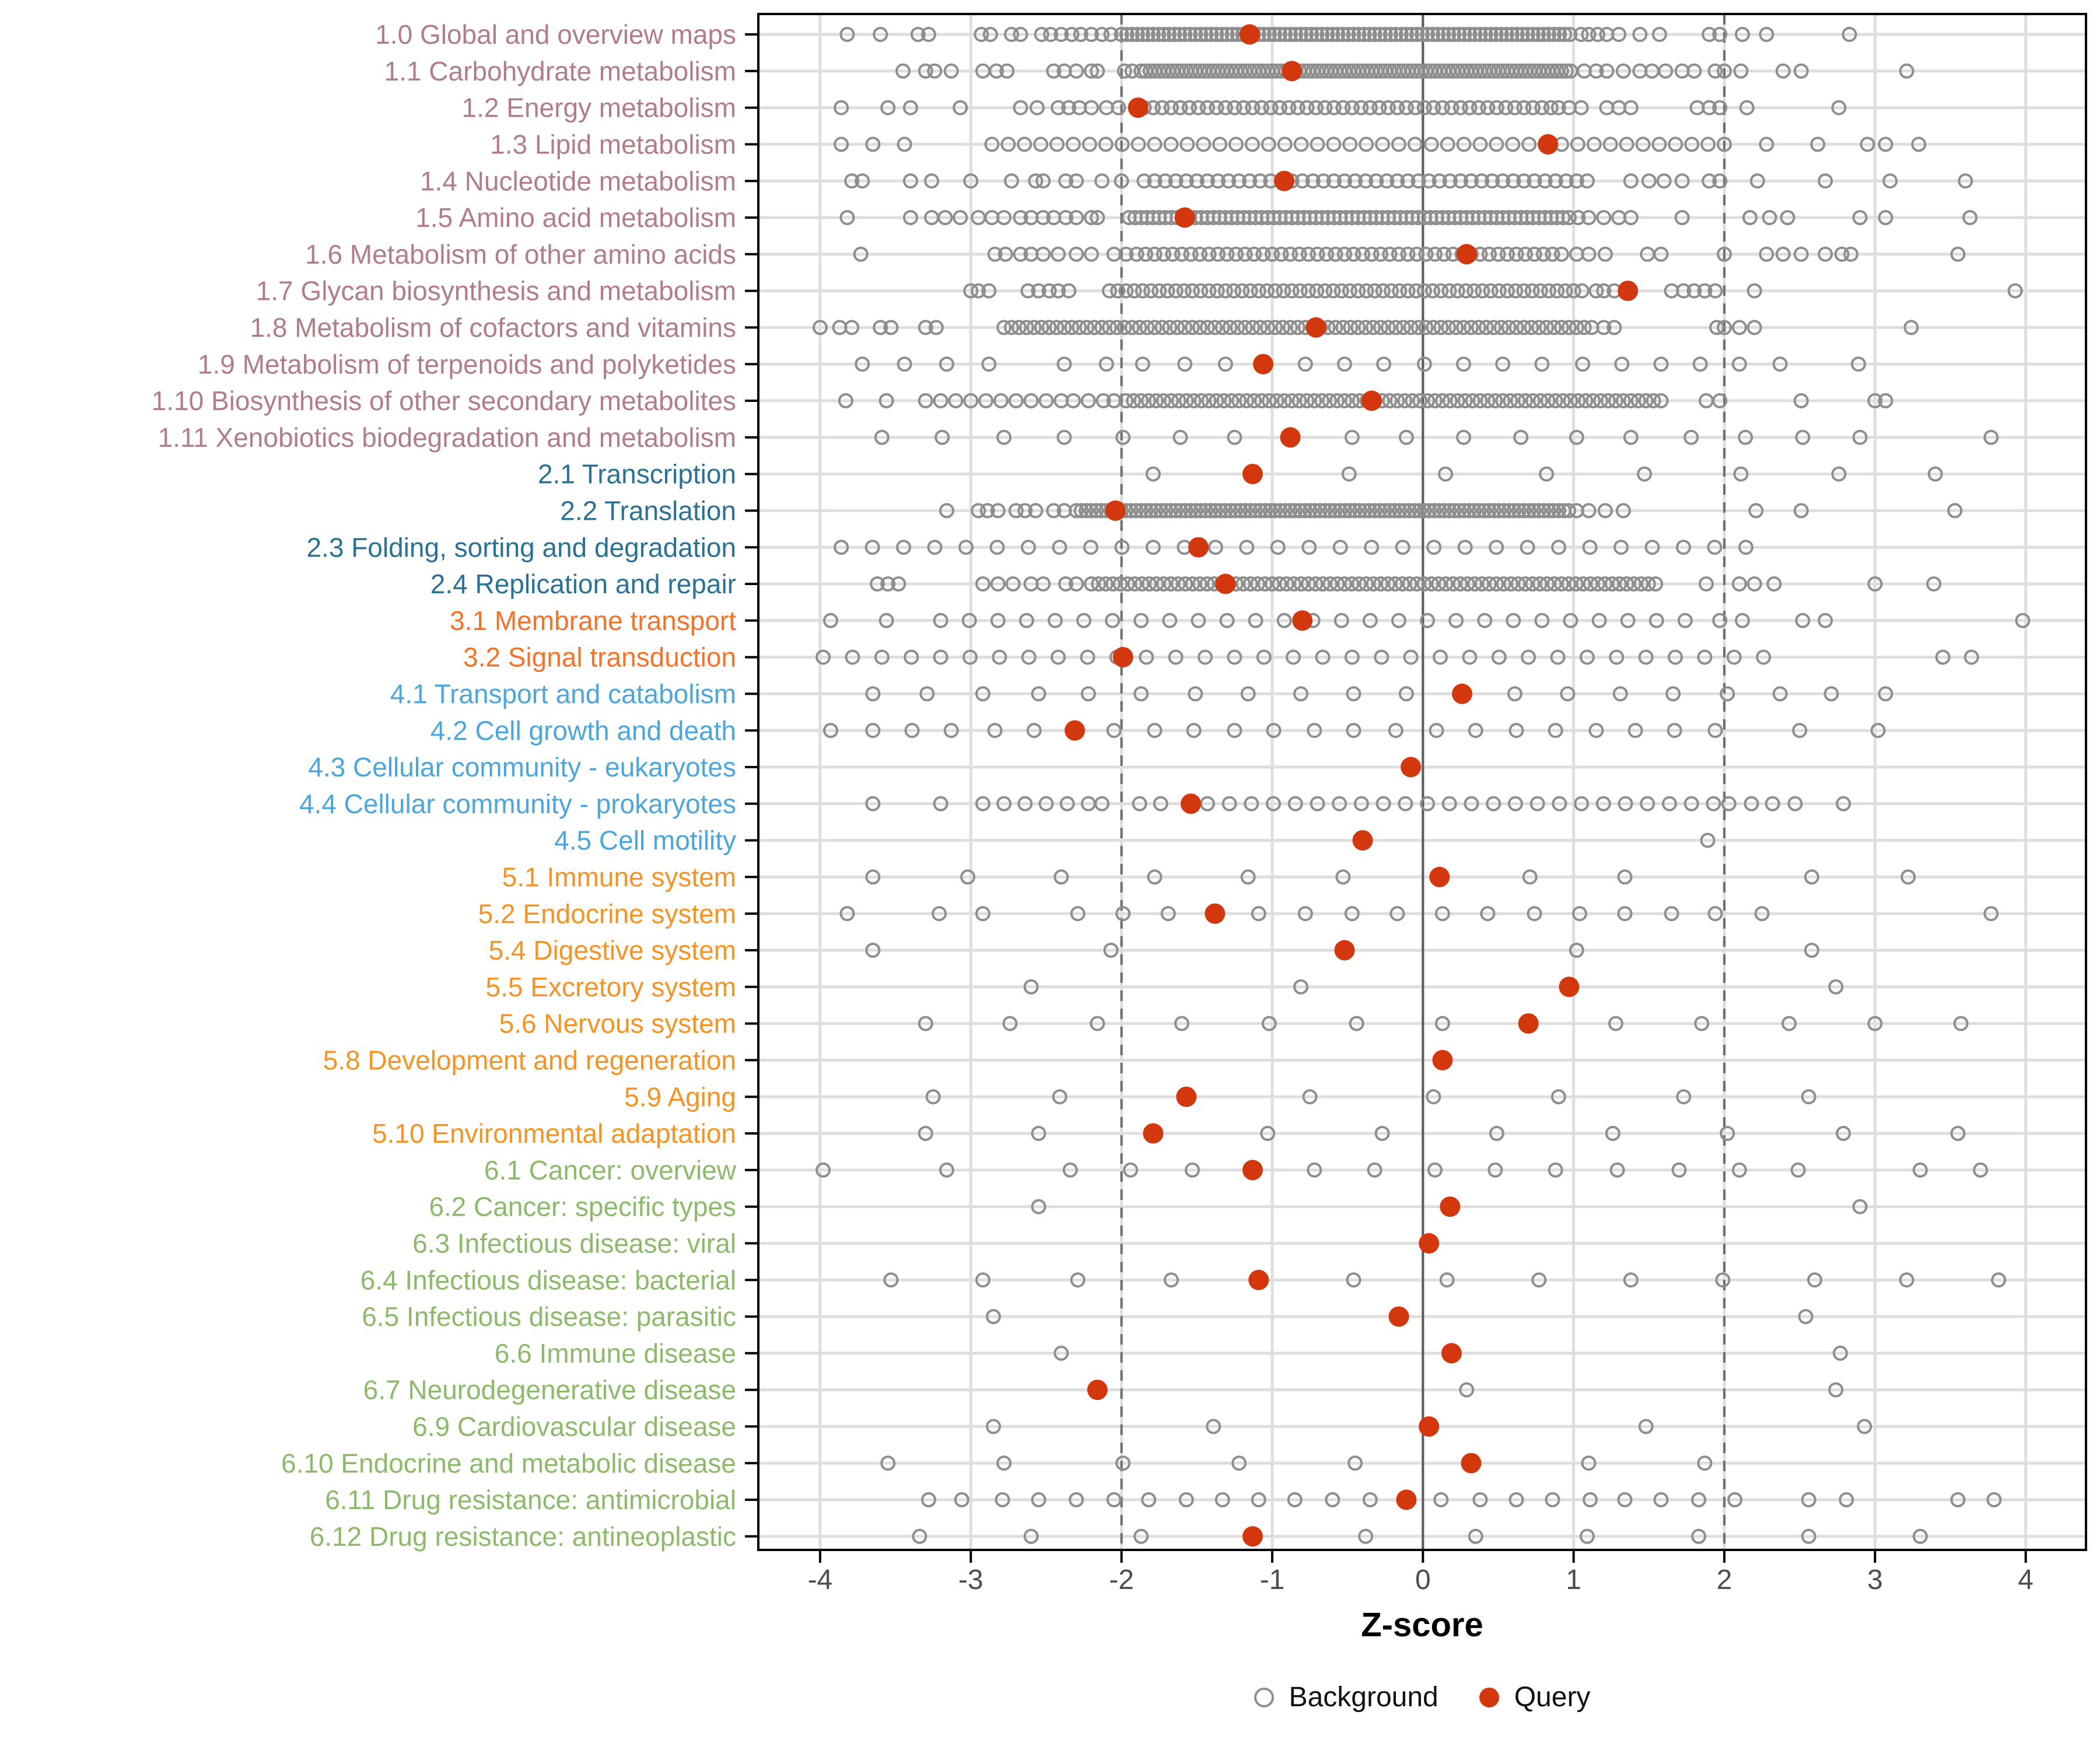  Describe the element at coordinates (615, 1353) in the screenshot. I see `row-label: 6.6 Immune disease` at that location.